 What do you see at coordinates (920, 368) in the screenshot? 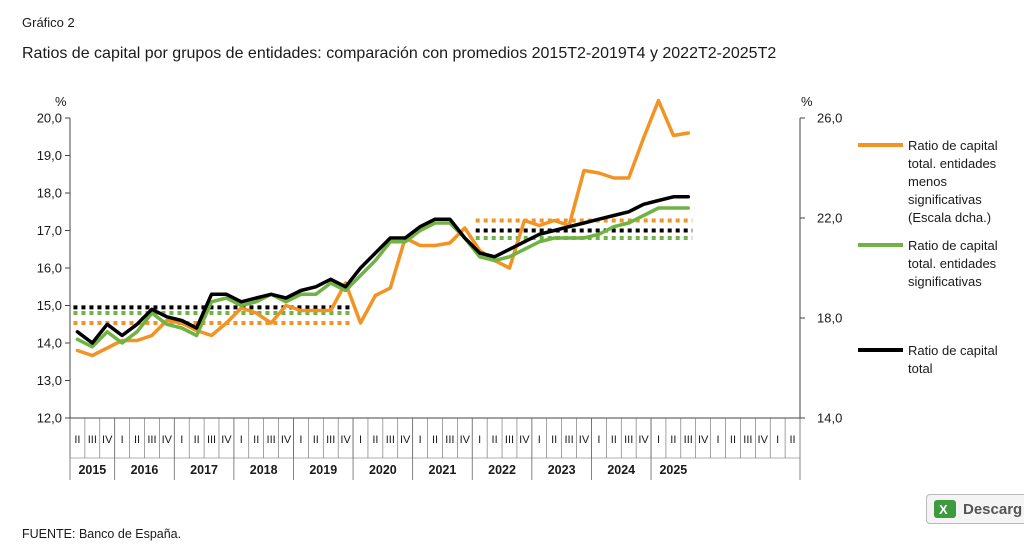
I see `legend-label-line: total` at bounding box center [920, 368].